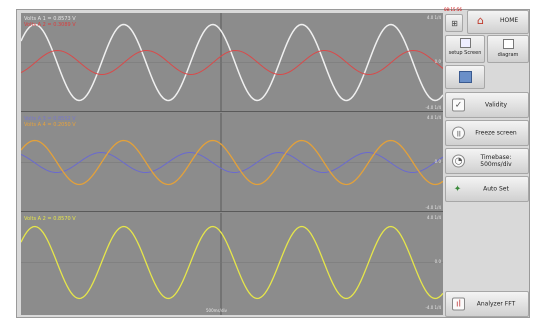 The image size is (538, 325). I want to click on fft-icon: ıl, so click(458, 304).